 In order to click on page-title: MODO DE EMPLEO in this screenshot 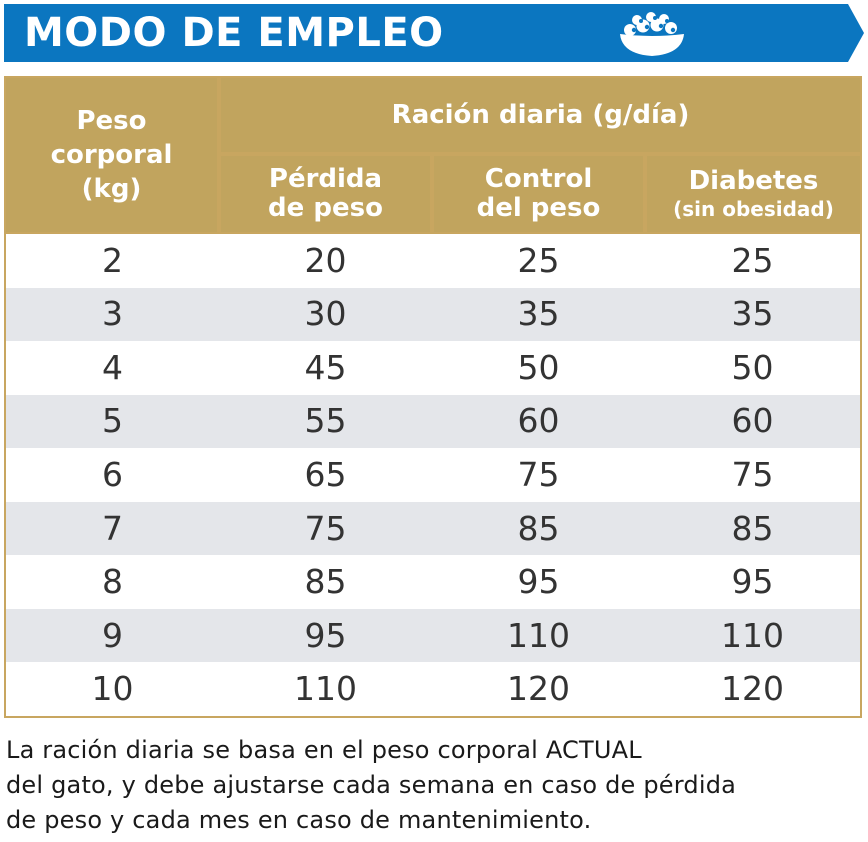, I will do `click(234, 33)`.